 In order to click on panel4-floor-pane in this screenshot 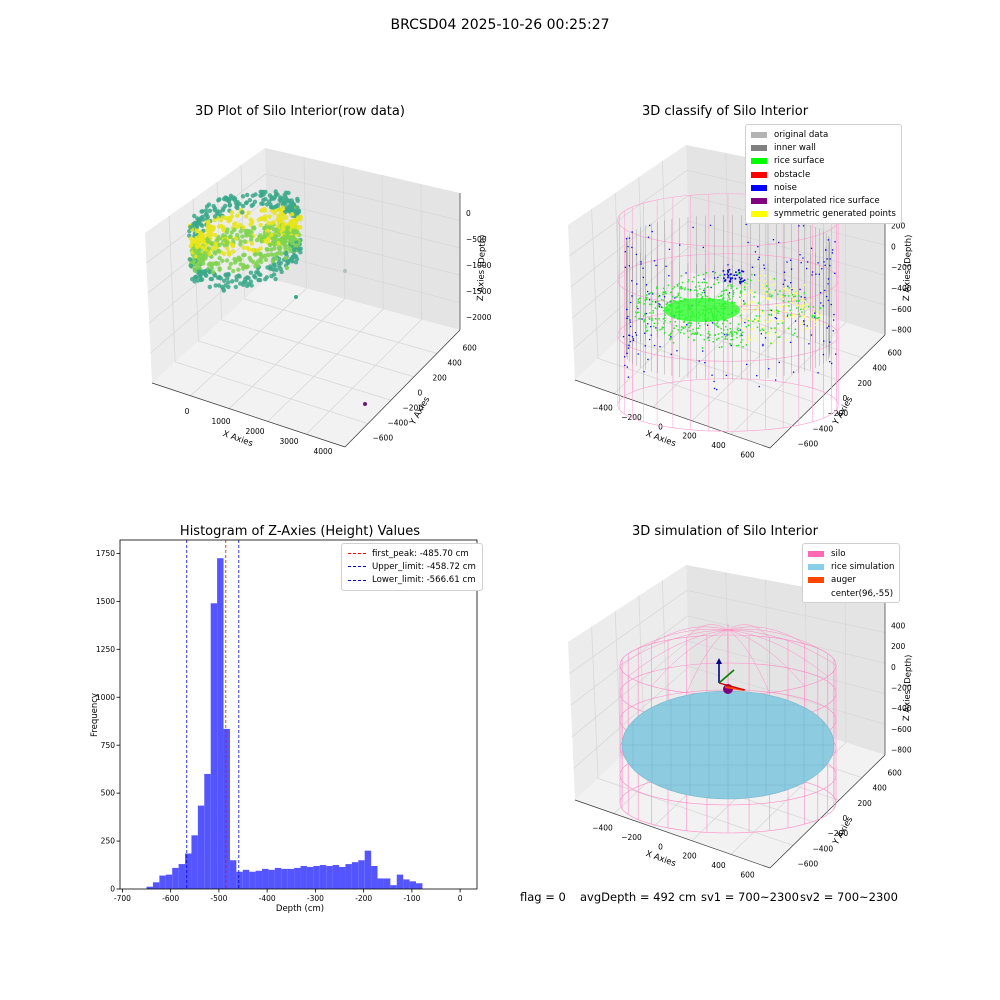, I will do `click(730, 780)`.